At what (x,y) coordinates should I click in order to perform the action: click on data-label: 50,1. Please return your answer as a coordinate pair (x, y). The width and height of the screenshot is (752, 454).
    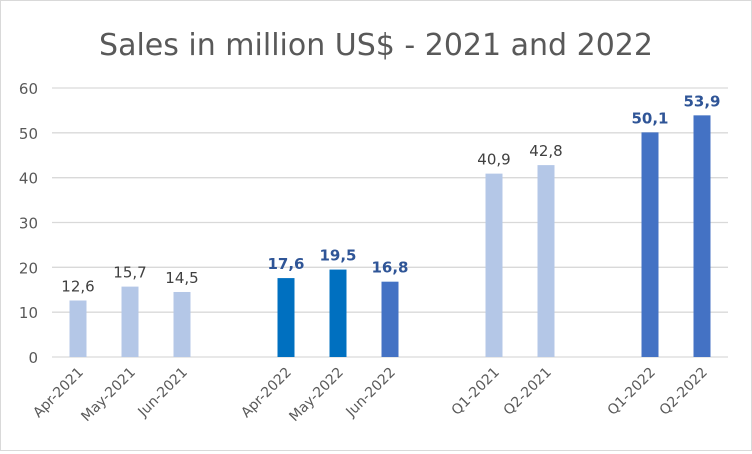
    Looking at the image, I should click on (649, 118).